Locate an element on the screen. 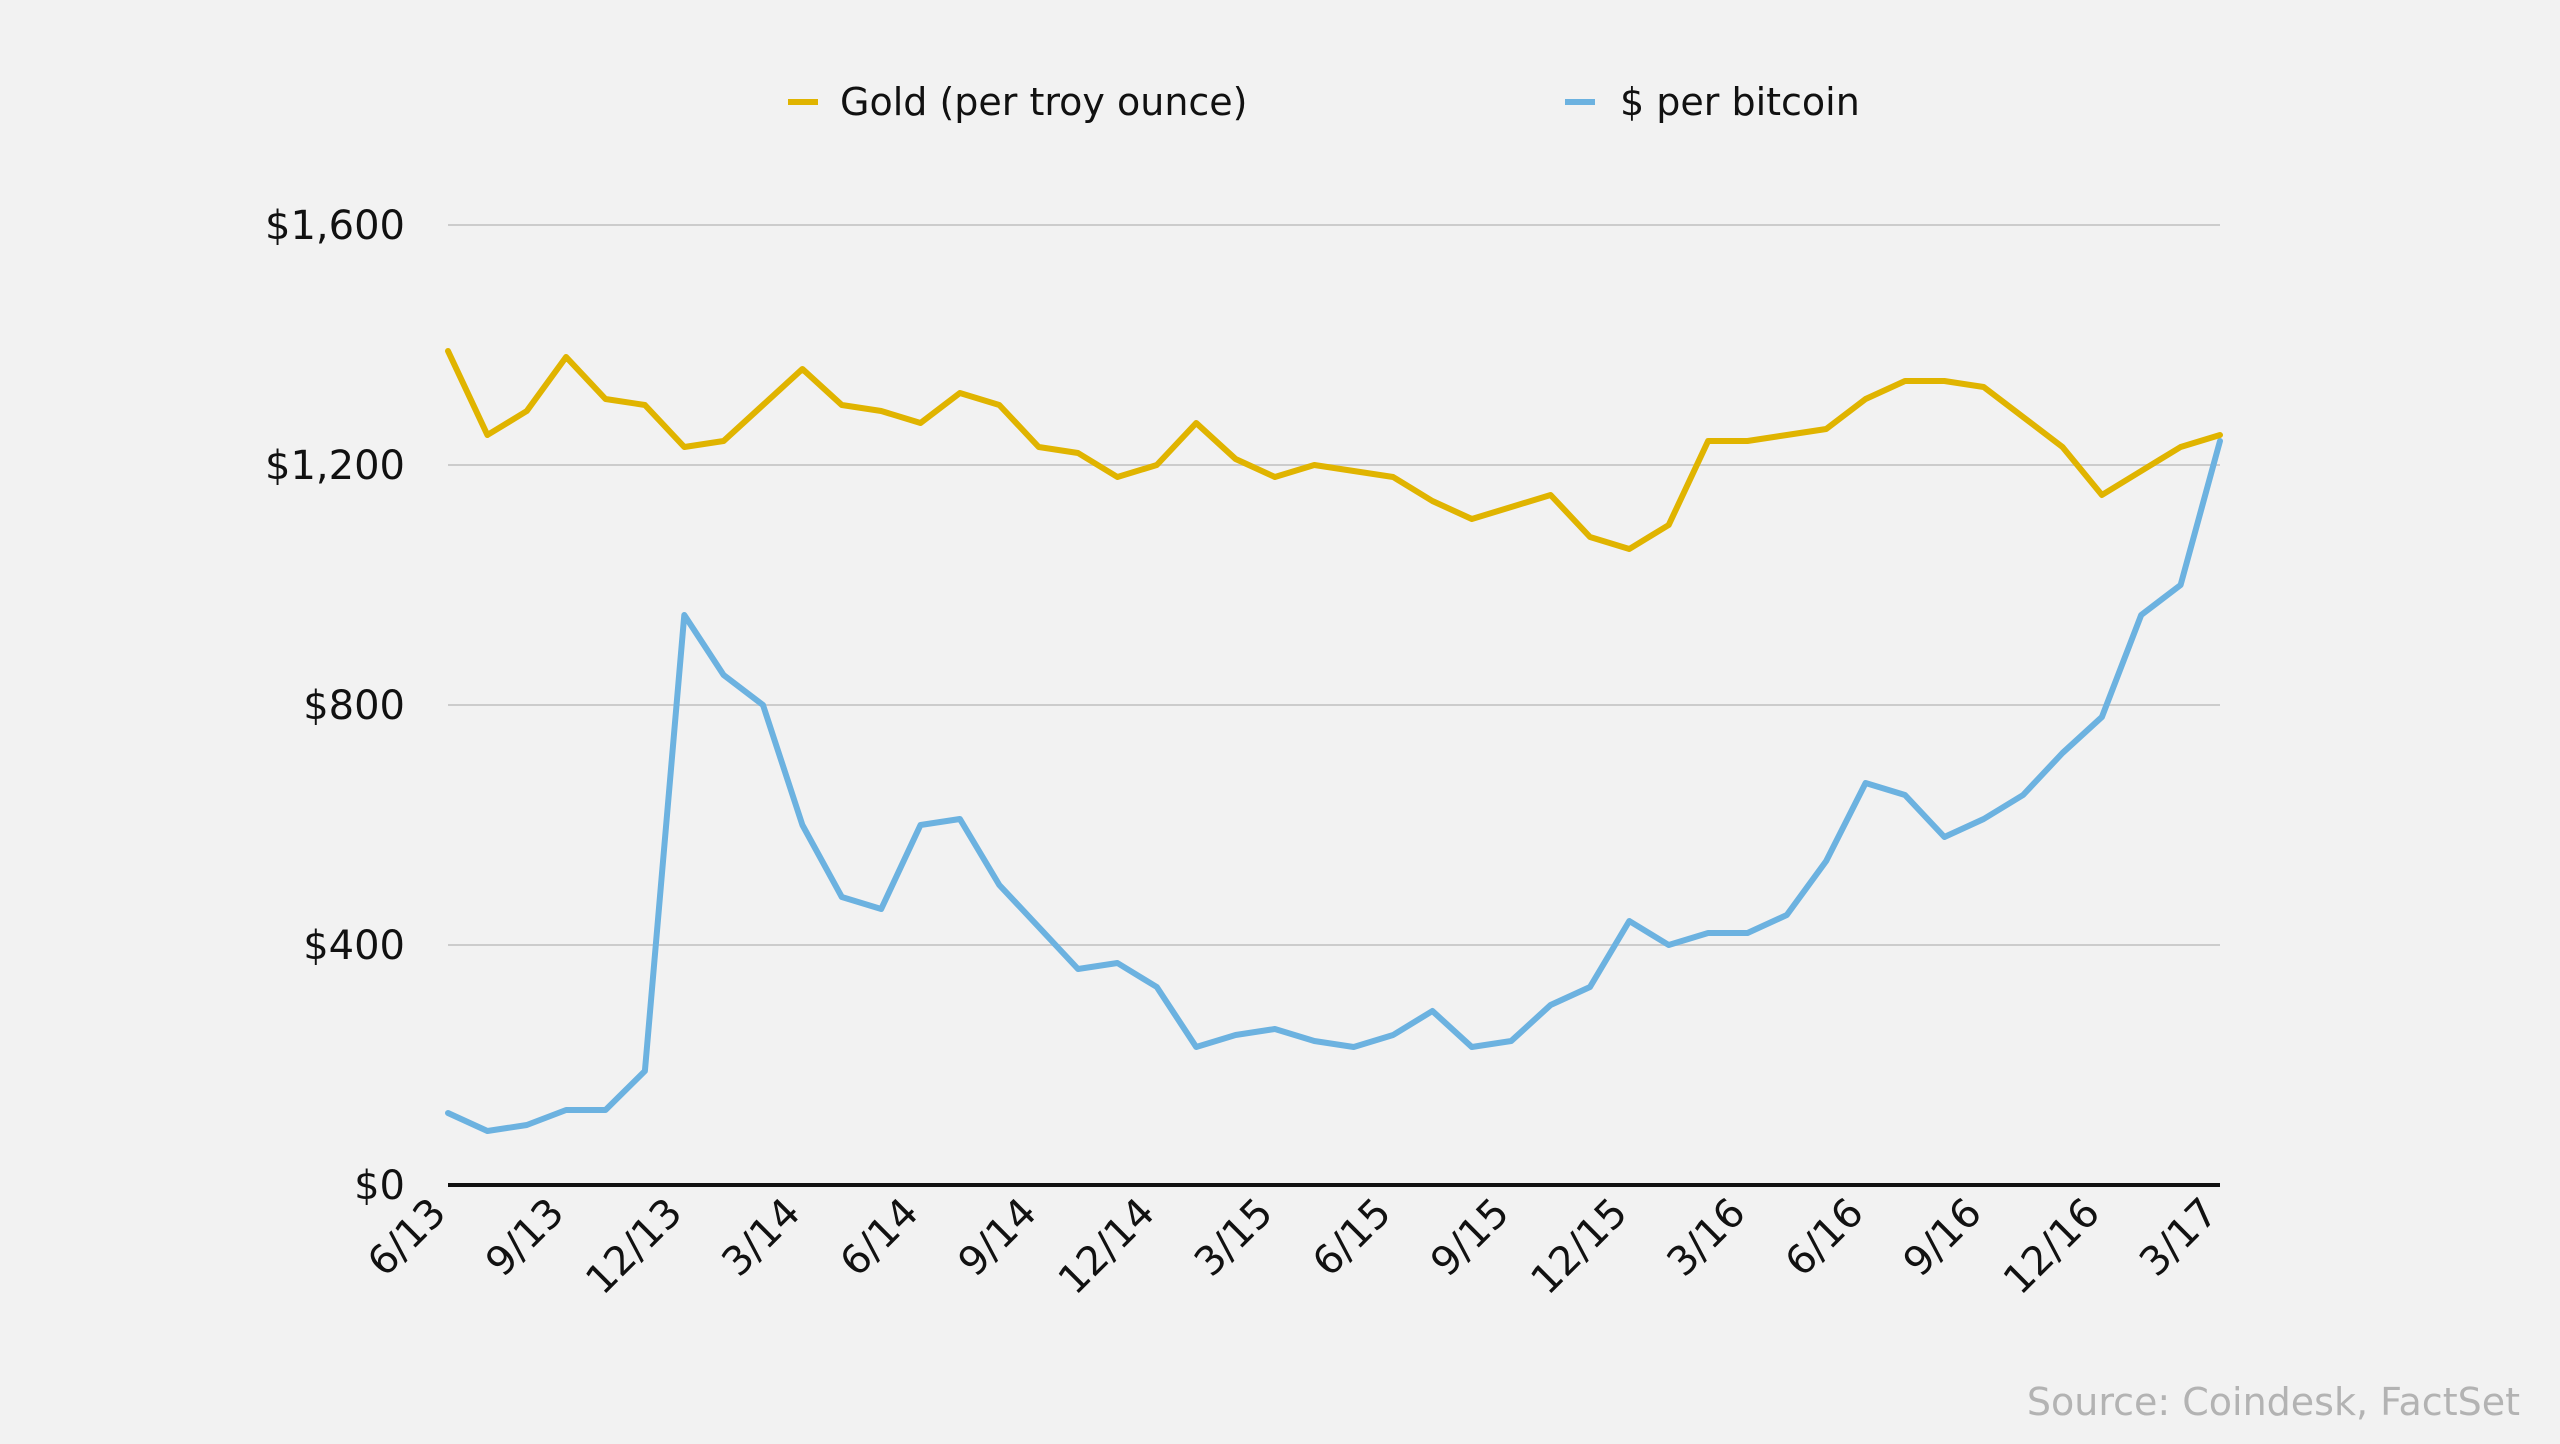 This screenshot has height=1444, width=2560. legend-label-bitcoin: $ per bitcoin is located at coordinates (1740, 102).